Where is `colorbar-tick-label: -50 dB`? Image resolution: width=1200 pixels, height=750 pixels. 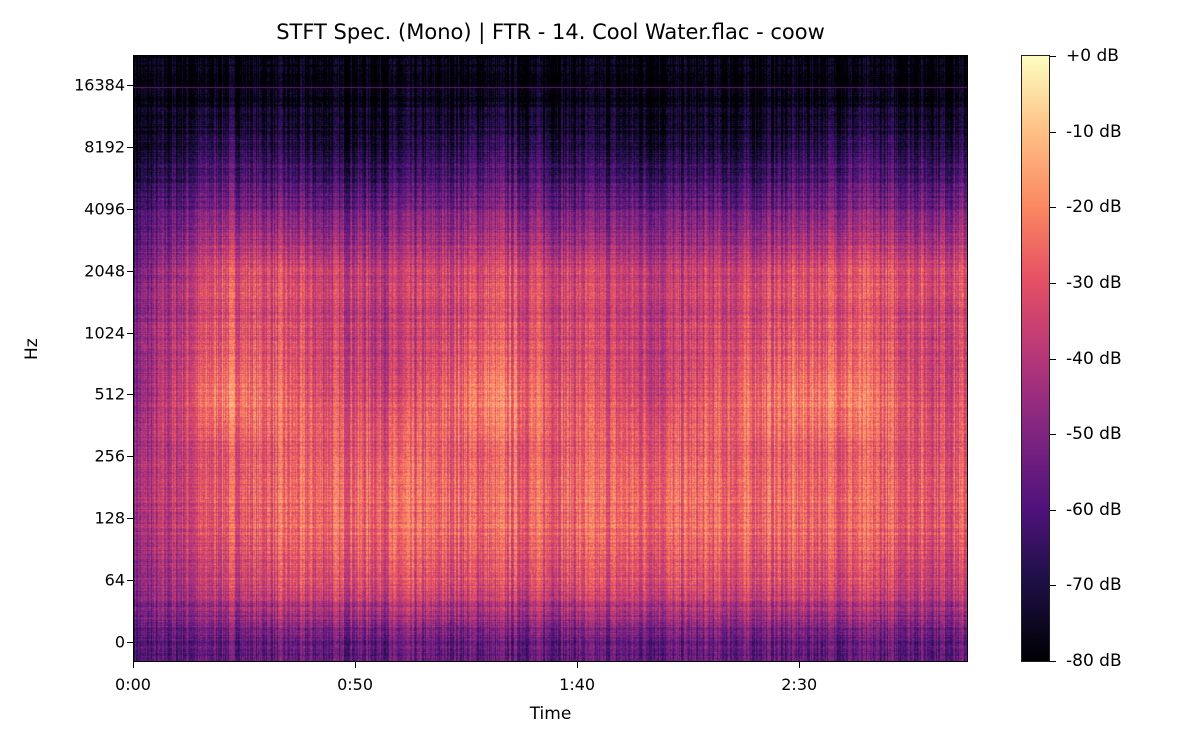 colorbar-tick-label: -50 dB is located at coordinates (1094, 434).